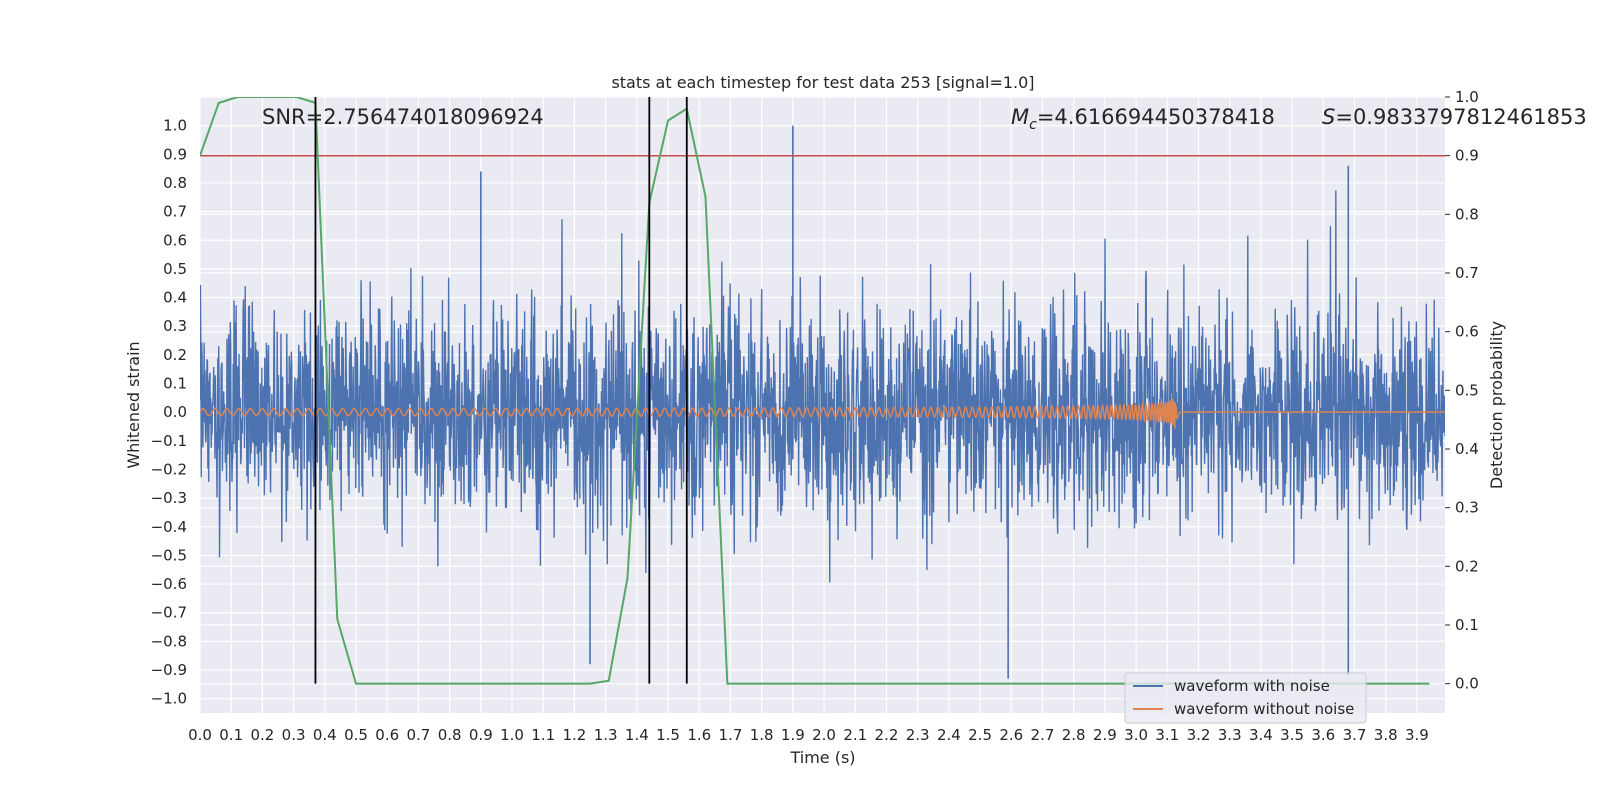 This screenshot has height=800, width=1600. What do you see at coordinates (169, 555) in the screenshot?
I see `y-tick-label: −0.5` at bounding box center [169, 555].